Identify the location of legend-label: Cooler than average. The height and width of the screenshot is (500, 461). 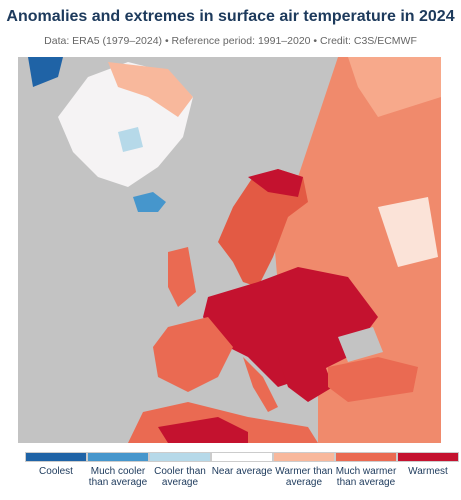
(180, 477).